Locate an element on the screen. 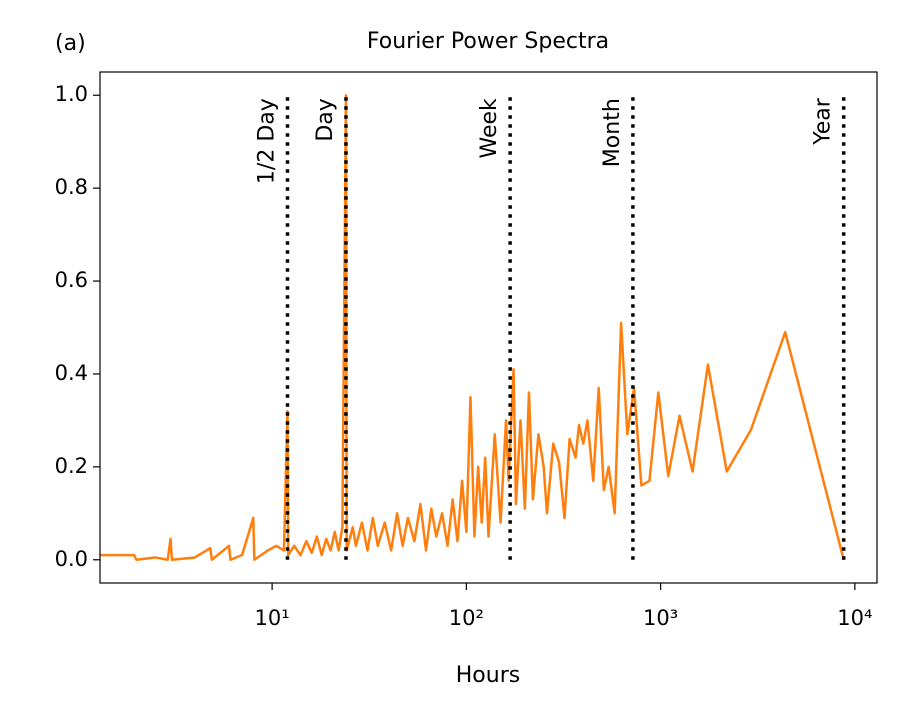  x-tick-label: 10¹ is located at coordinates (272, 618).